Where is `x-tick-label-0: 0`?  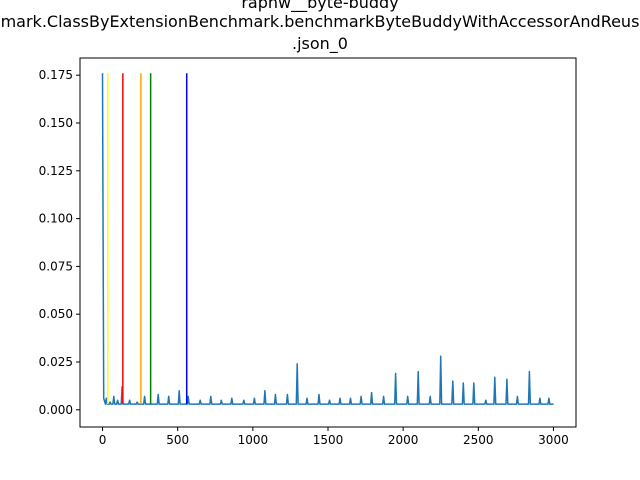 x-tick-label-0: 0 is located at coordinates (103, 440).